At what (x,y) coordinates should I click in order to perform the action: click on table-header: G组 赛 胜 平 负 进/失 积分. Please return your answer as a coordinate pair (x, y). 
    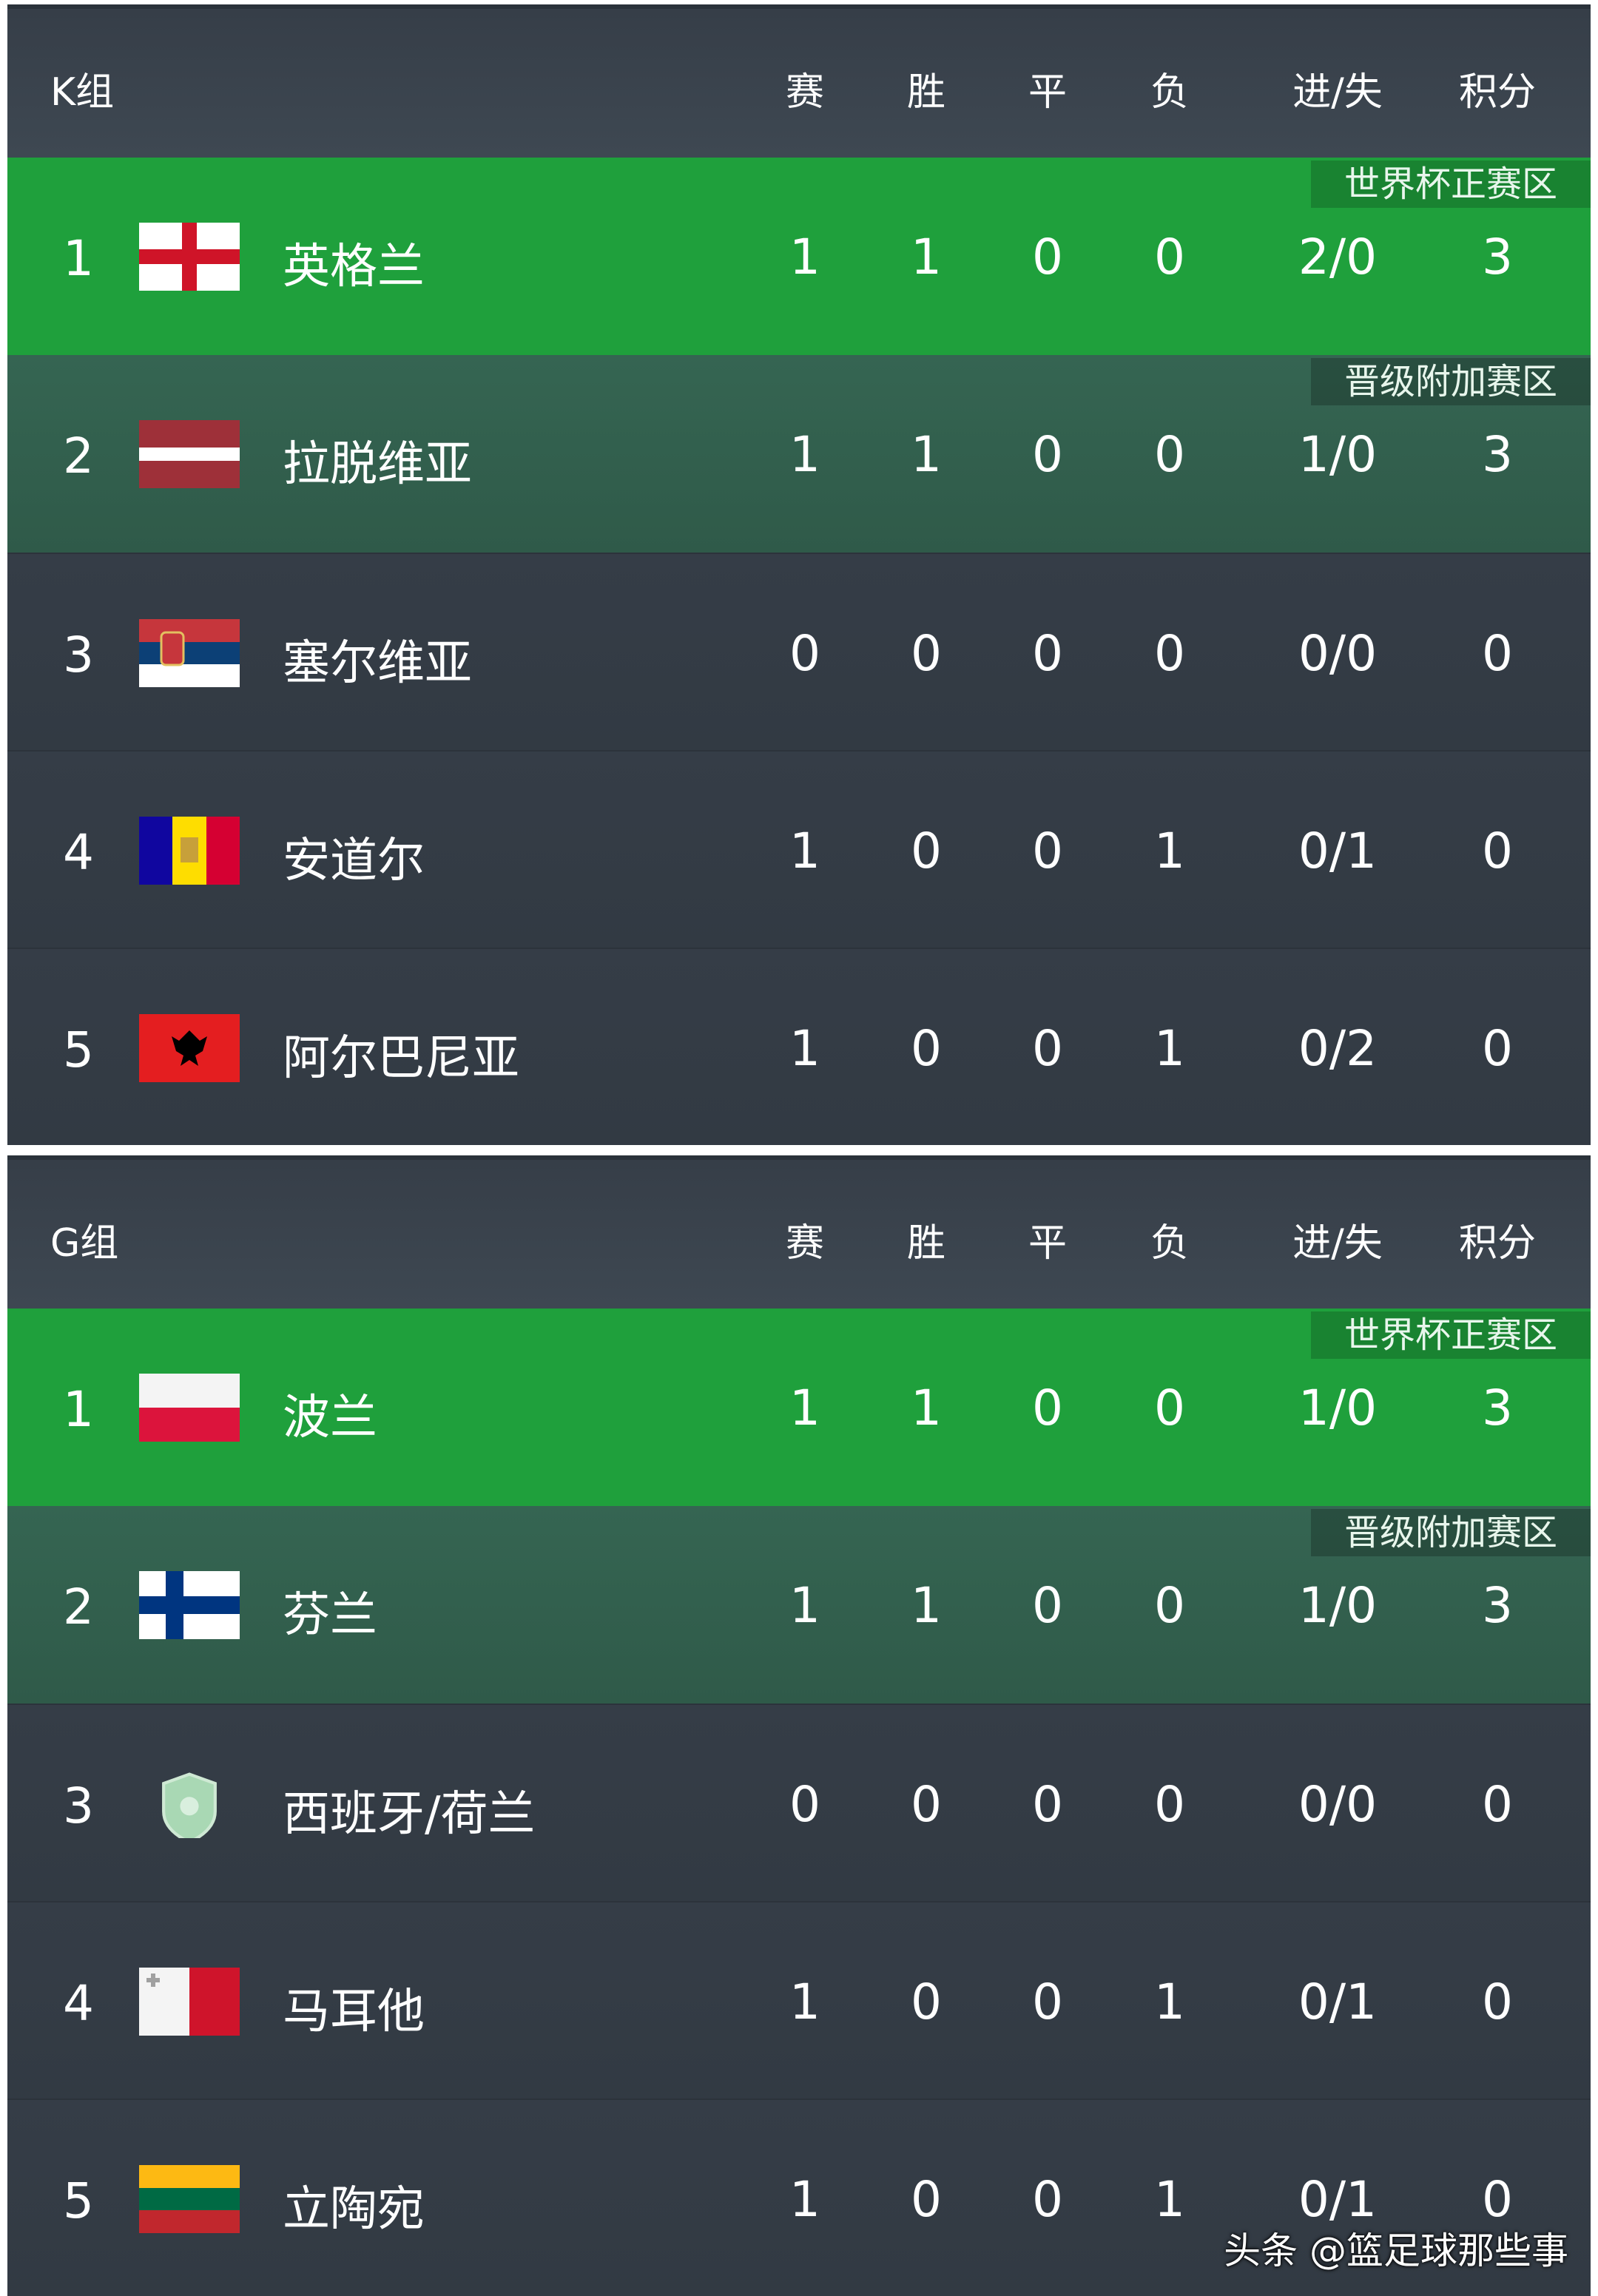
    Looking at the image, I should click on (799, 1232).